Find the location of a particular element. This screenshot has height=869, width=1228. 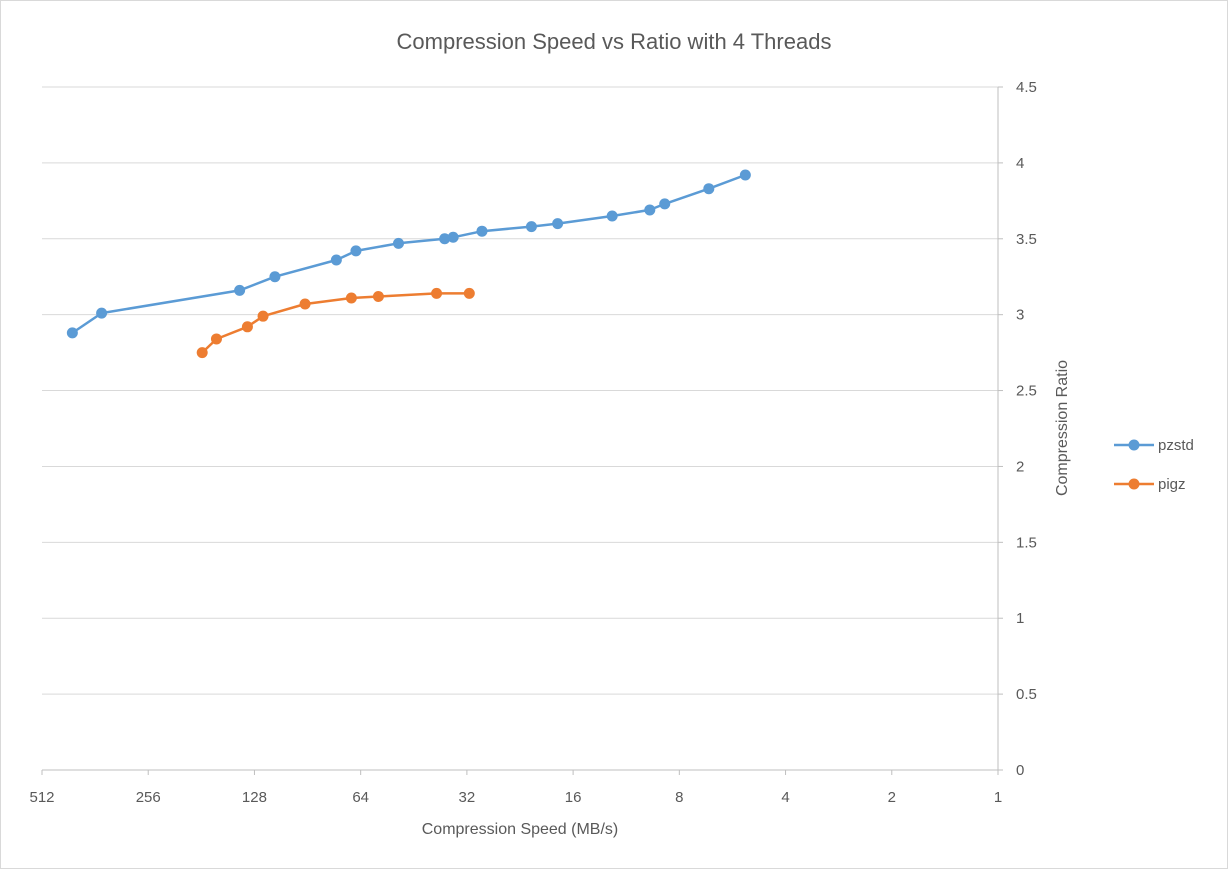

y-tick-label: 2.5 is located at coordinates (1026, 391).